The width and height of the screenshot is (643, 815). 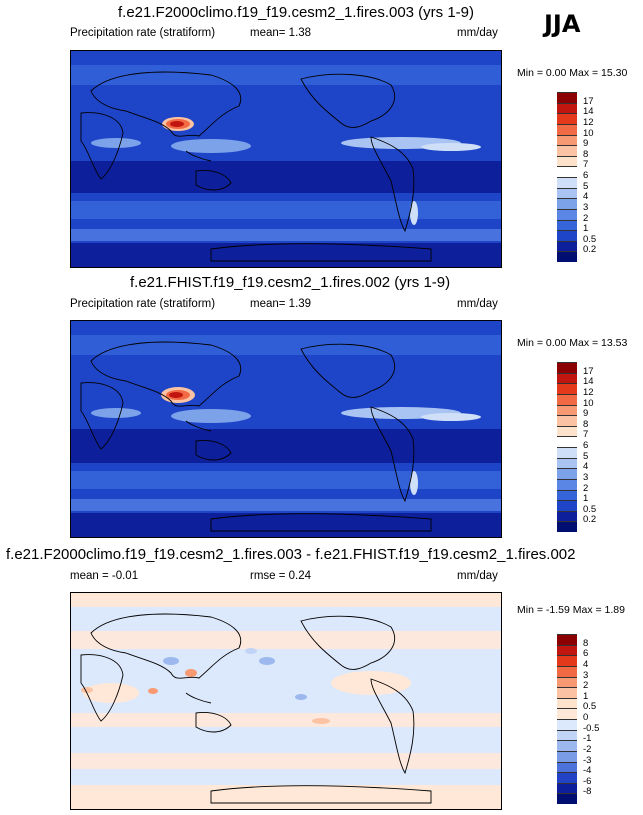 I want to click on panel-1-field: Precipitation rate (stratiform), so click(x=143, y=33).